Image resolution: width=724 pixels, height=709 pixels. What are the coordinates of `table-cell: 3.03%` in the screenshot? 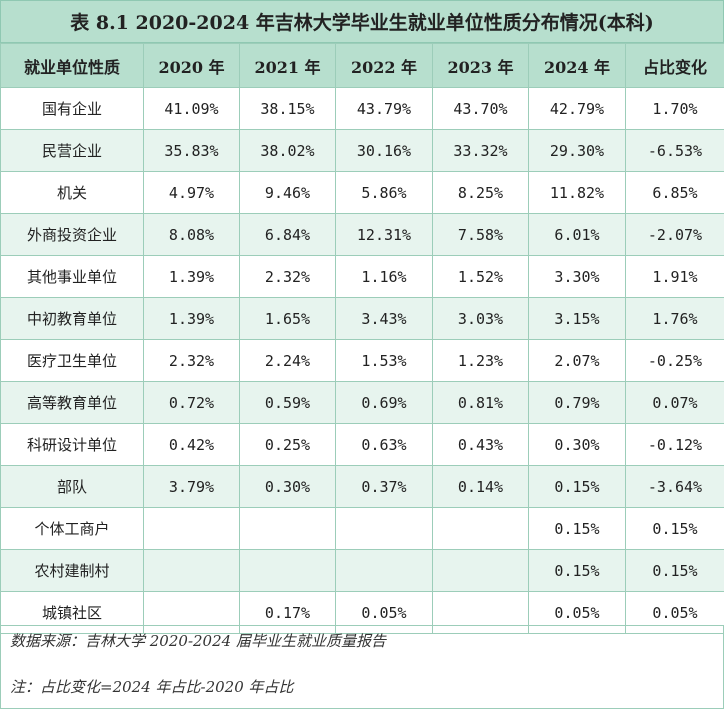 It's located at (480, 318).